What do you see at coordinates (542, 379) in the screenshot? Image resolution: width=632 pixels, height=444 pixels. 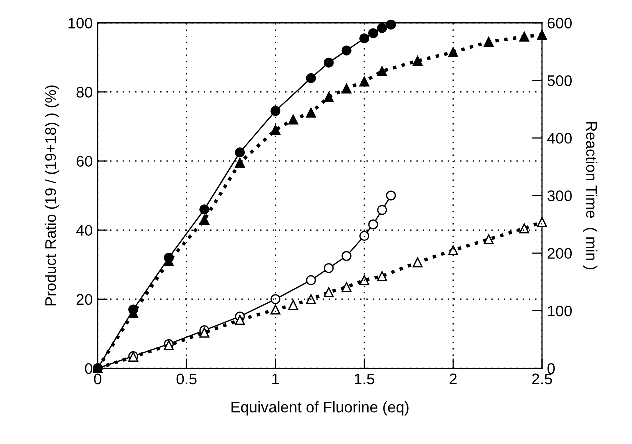 I see `x-tick-label: 2.5` at bounding box center [542, 379].